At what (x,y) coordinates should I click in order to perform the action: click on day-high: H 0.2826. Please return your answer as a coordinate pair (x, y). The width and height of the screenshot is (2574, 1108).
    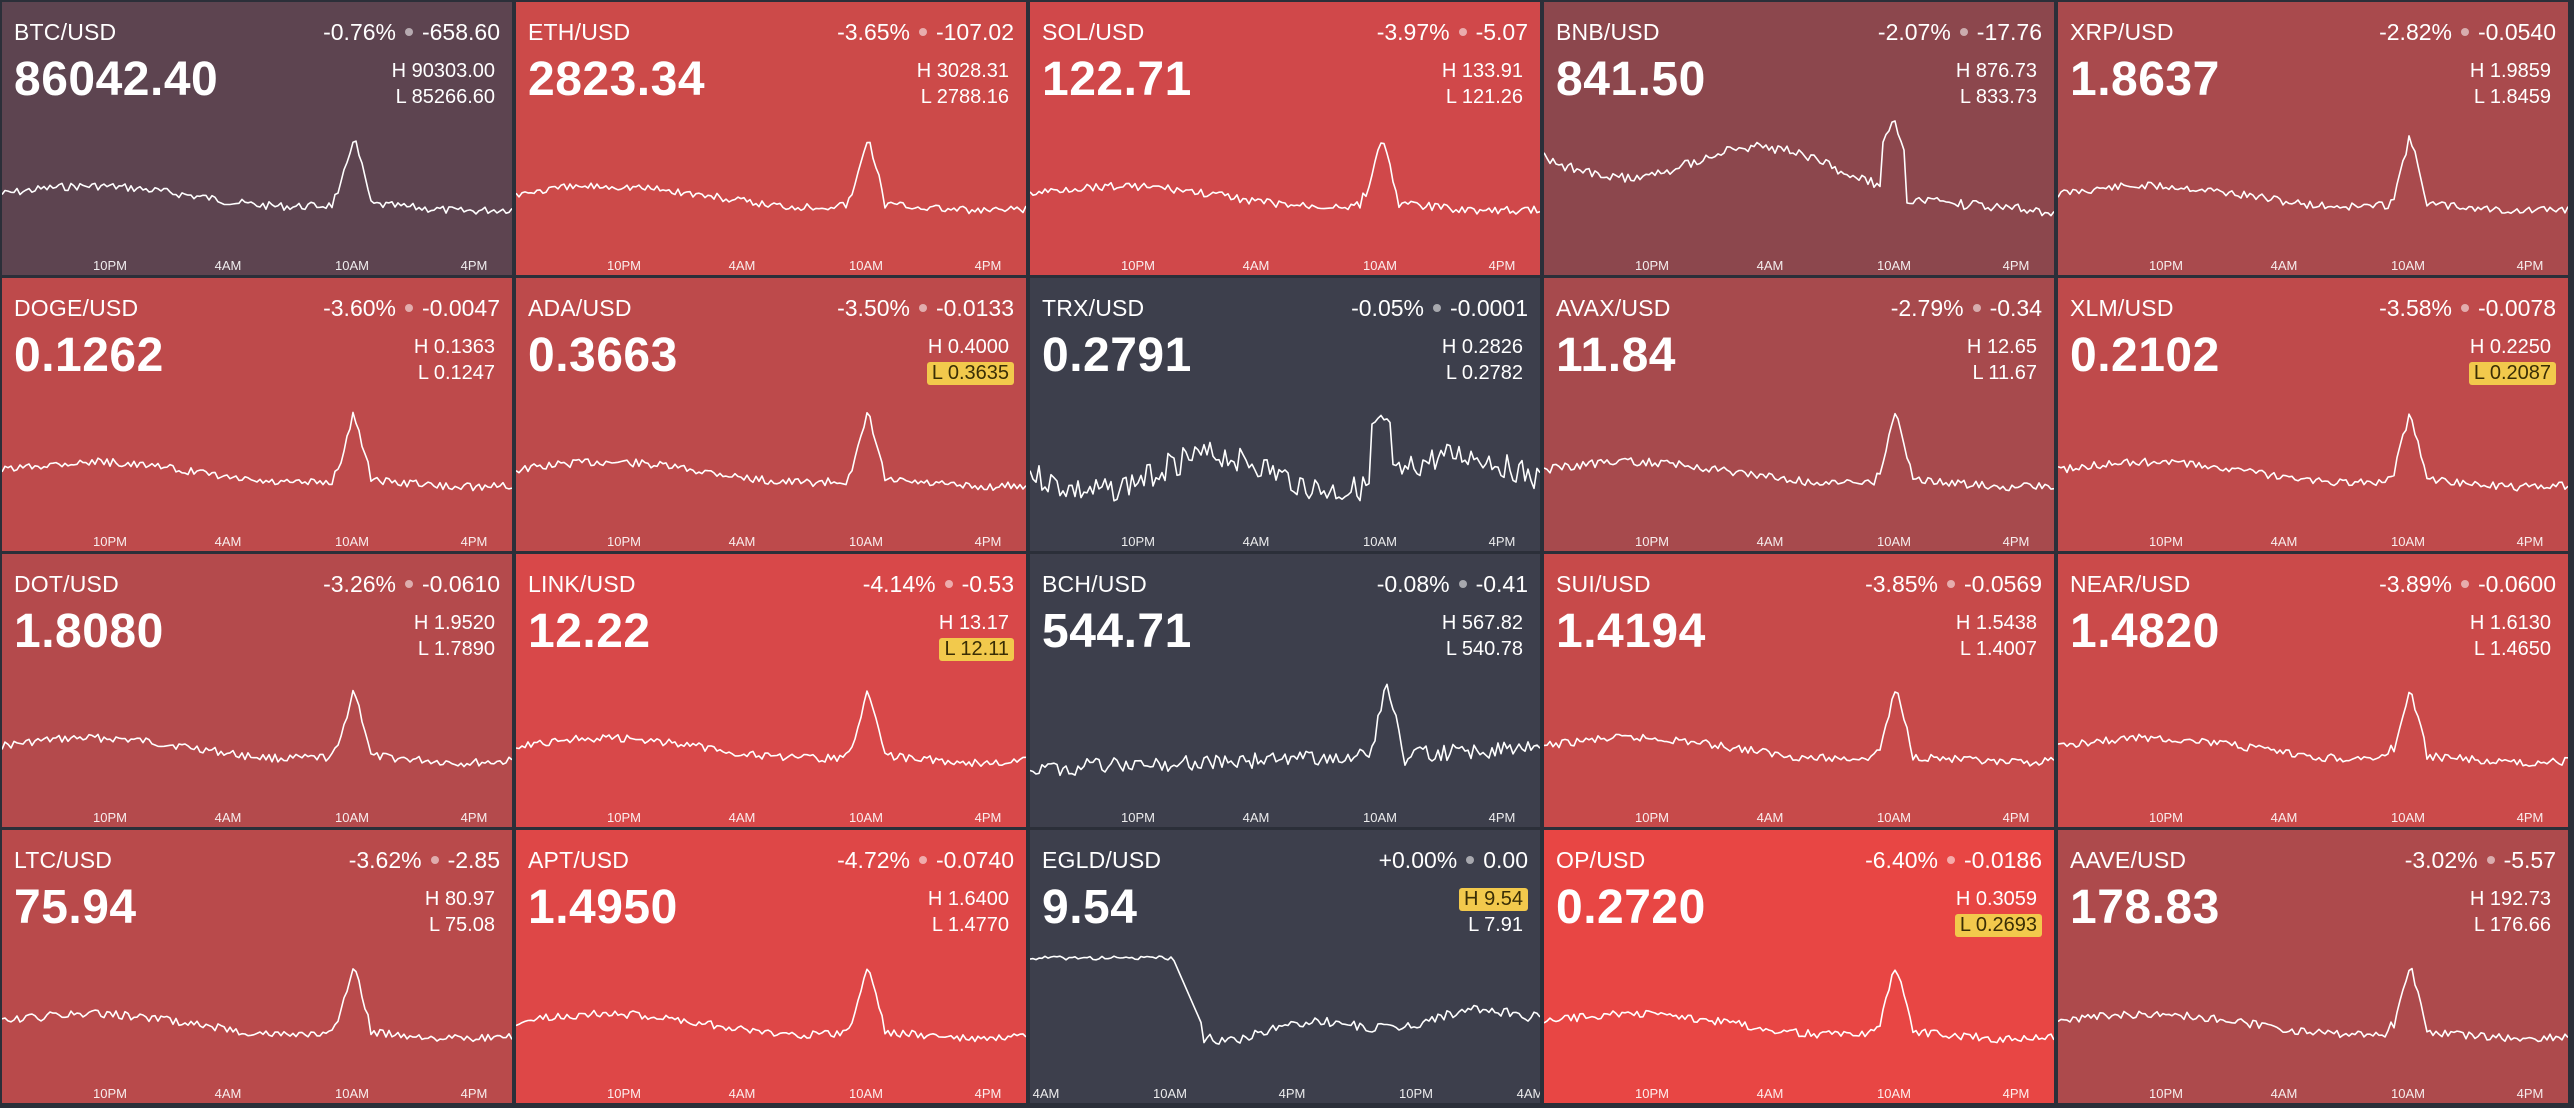
    Looking at the image, I should click on (1482, 347).